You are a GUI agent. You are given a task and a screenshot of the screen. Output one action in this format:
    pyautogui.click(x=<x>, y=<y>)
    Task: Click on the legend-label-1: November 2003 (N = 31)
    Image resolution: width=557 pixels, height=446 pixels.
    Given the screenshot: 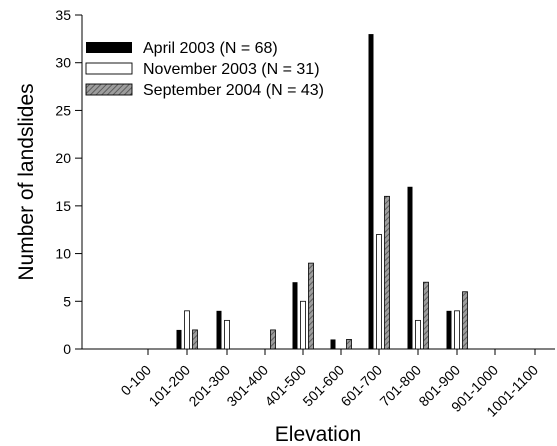 What is the action you would take?
    pyautogui.click(x=231, y=69)
    